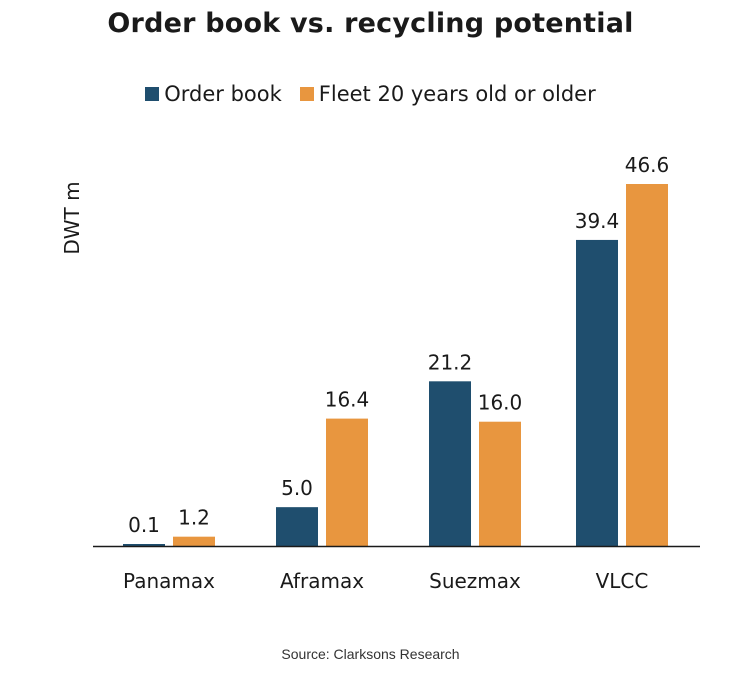  Describe the element at coordinates (152, 94) in the screenshot. I see `legend-swatch-order-book` at that location.